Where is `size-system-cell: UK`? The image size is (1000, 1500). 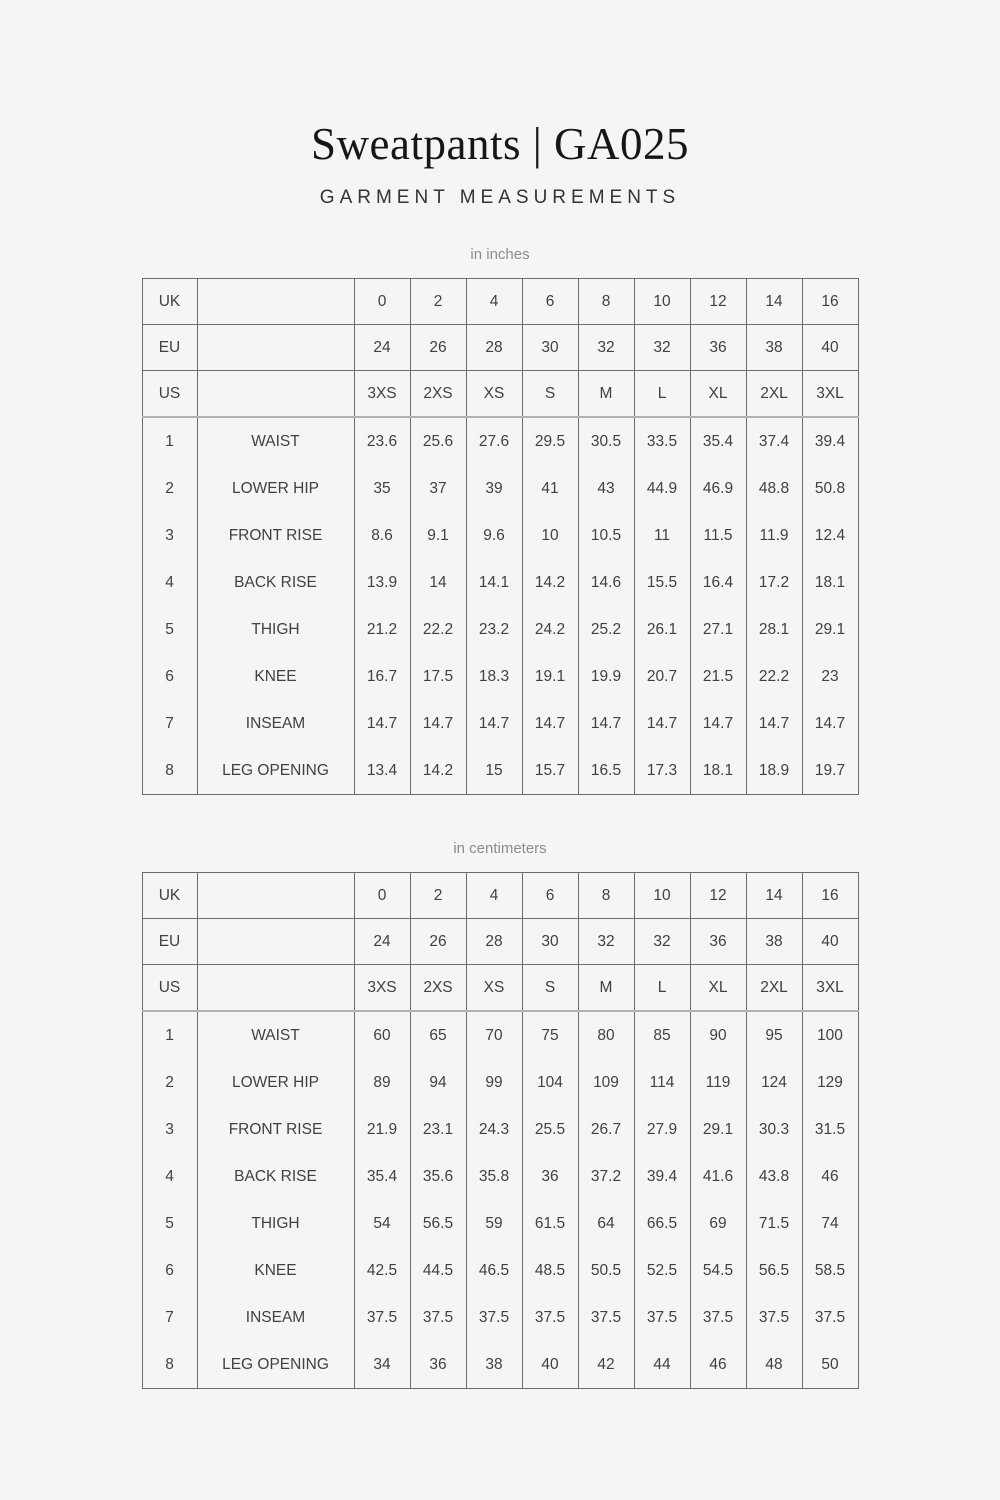
size-system-cell: UK is located at coordinates (169, 301).